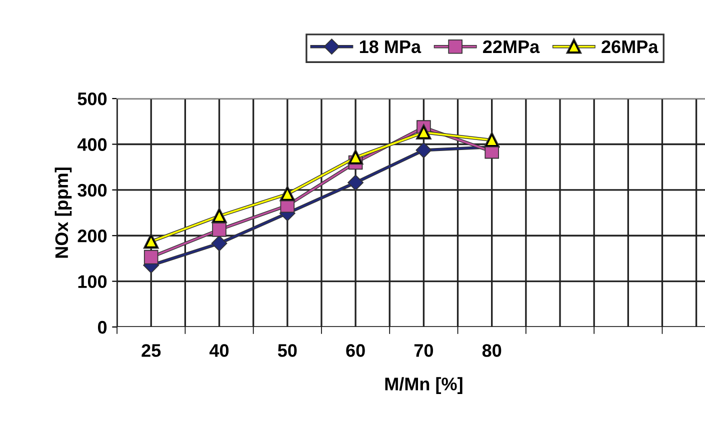  What do you see at coordinates (391, 47) in the screenshot?
I see `legend-label: 18 MPa` at bounding box center [391, 47].